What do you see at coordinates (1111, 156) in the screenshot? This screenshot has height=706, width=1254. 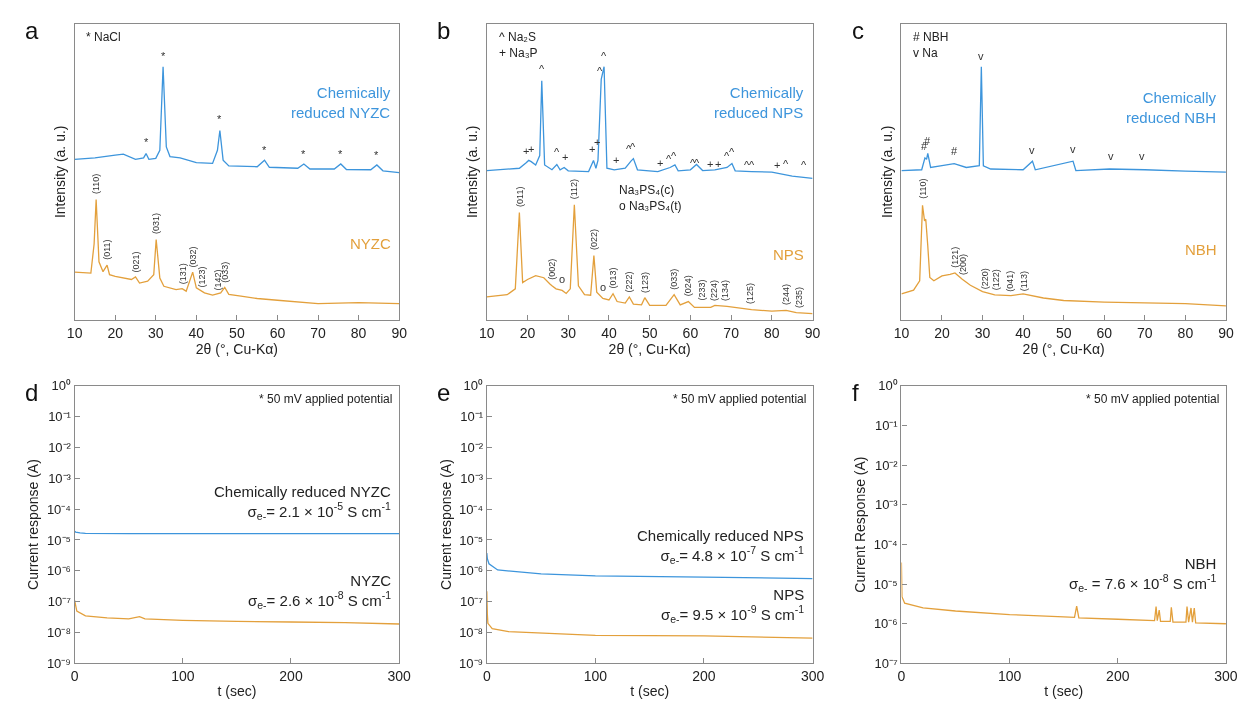 I see `annotation: v` at bounding box center [1111, 156].